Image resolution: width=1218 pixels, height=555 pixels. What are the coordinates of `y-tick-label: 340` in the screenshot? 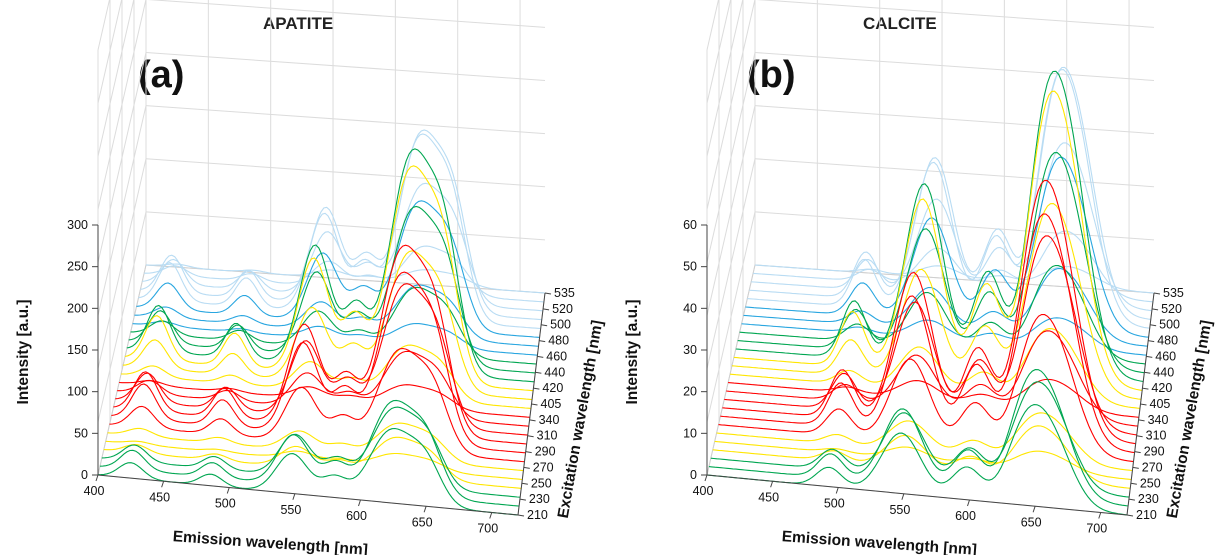 It's located at (549, 420).